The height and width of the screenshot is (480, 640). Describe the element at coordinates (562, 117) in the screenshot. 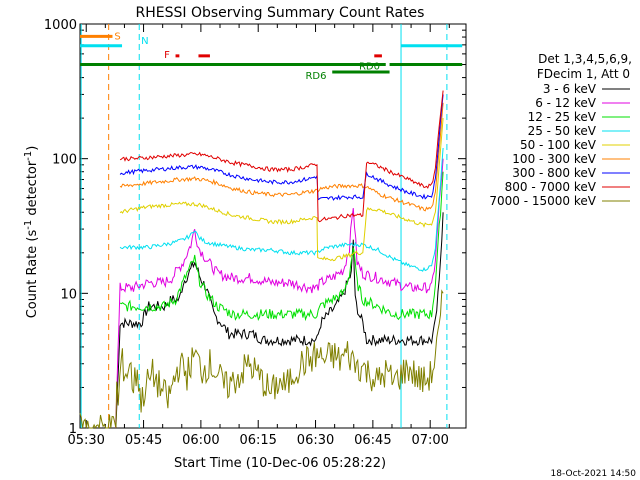

I see `legend-entry-label: 12 - 25 keV` at that location.